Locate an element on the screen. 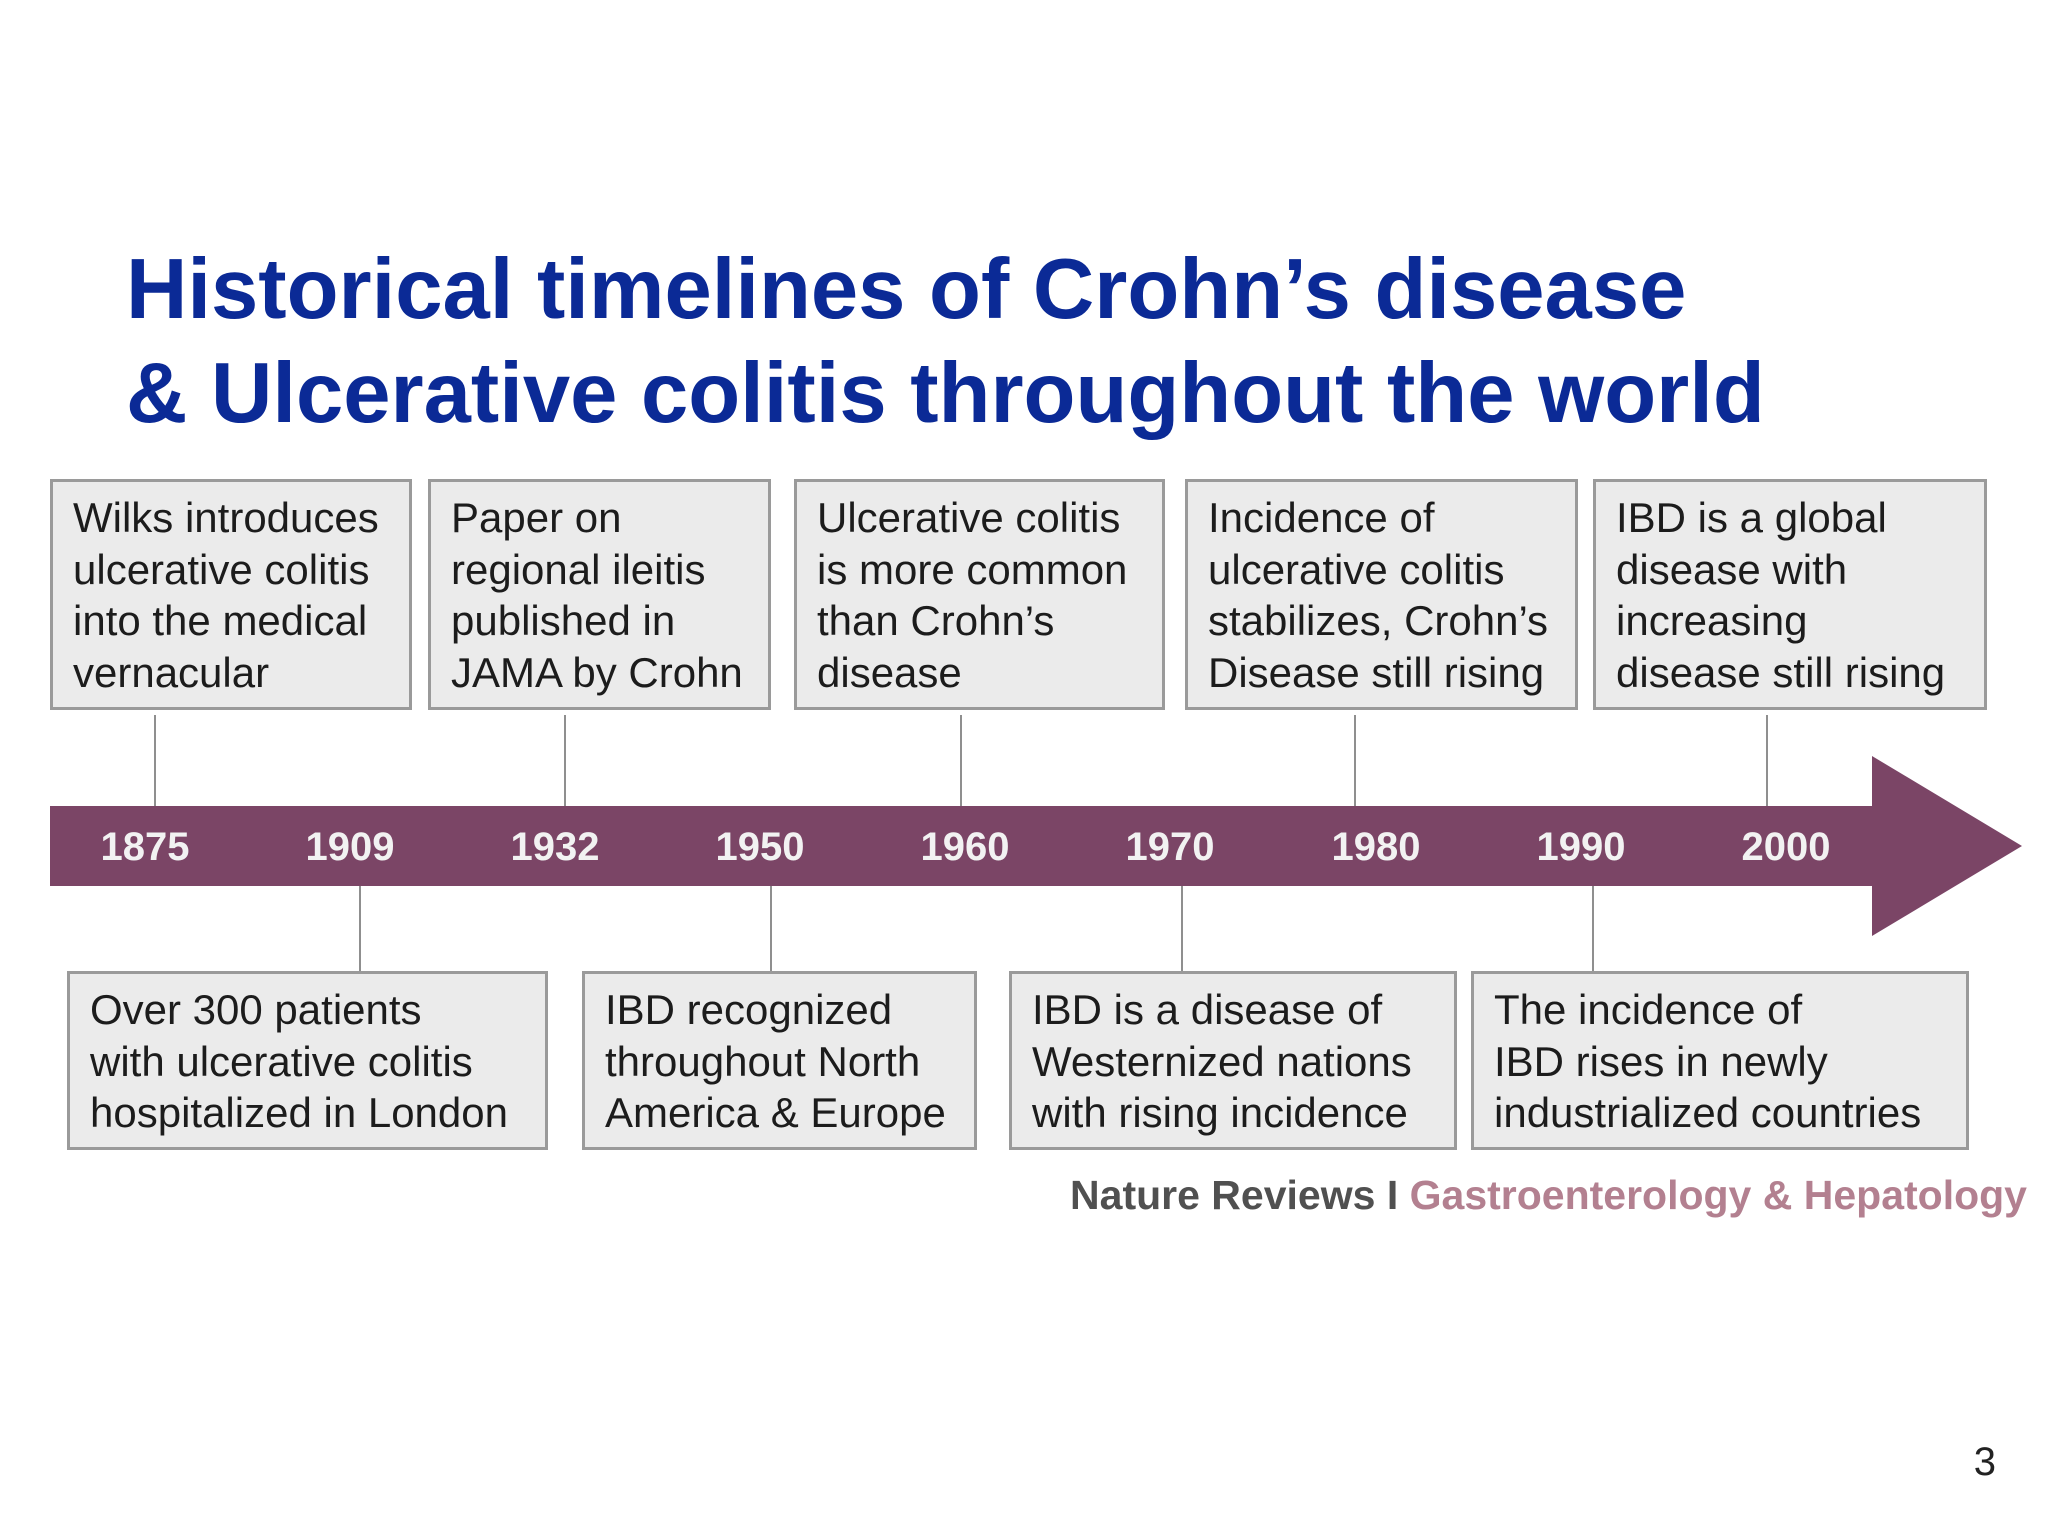 This screenshot has height=1536, width=2048. event-text-line: disease with is located at coordinates (1732, 569).